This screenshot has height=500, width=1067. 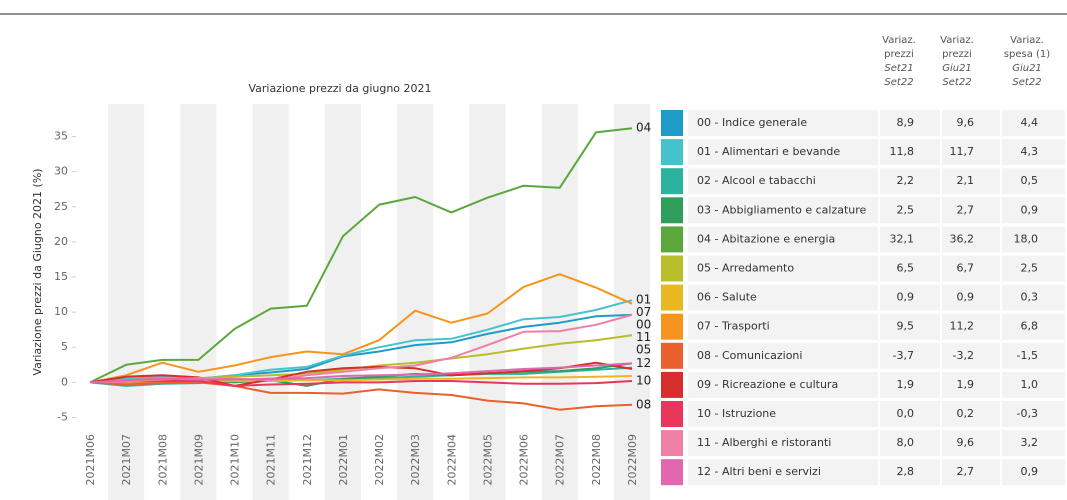 What do you see at coordinates (962, 238) in the screenshot?
I see `table-cell: 36,2` at bounding box center [962, 238].